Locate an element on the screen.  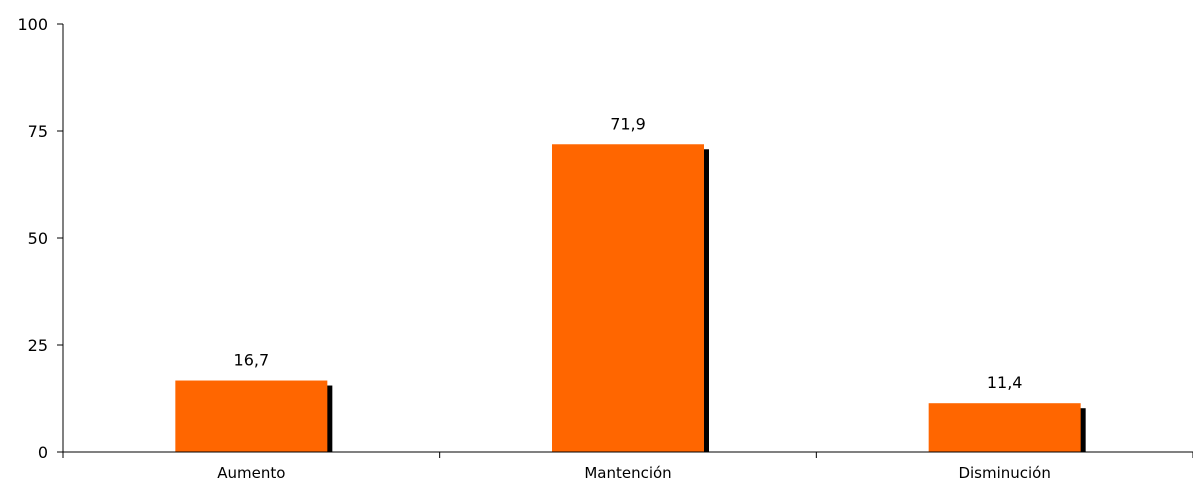
y-tick-label: 0 is located at coordinates (43, 452).